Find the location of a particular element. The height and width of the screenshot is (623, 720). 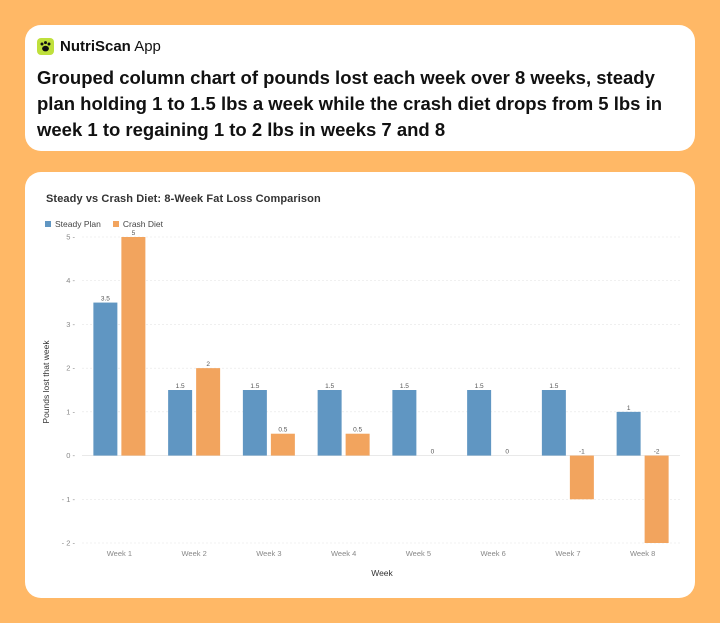

y-tick-label: 1 - is located at coordinates (70, 411).